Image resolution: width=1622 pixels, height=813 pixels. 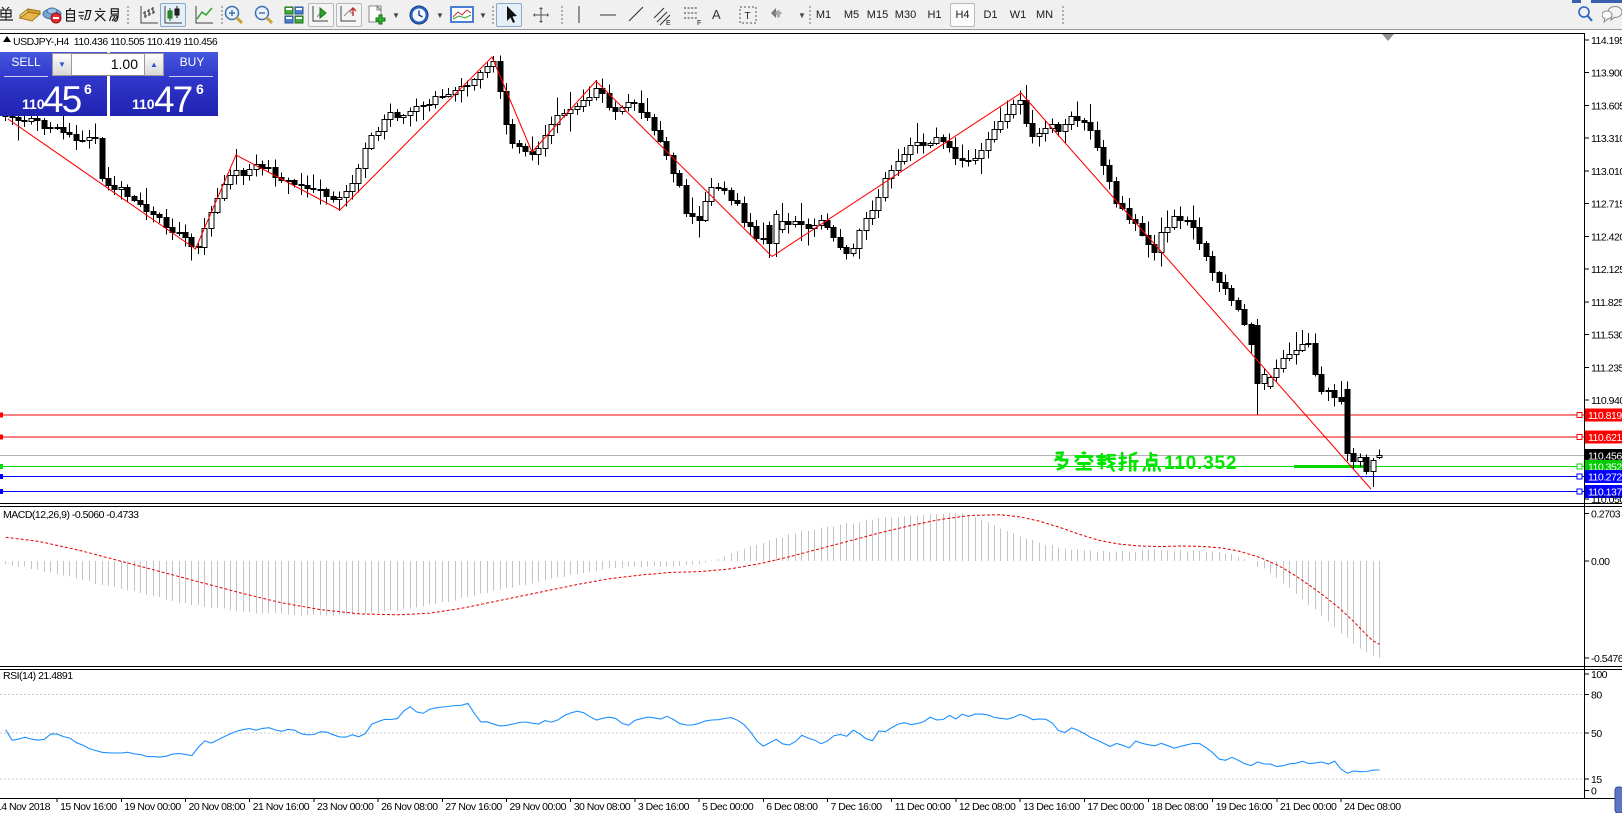 What do you see at coordinates (1606, 172) in the screenshot?
I see `svg-text: 113.010` at bounding box center [1606, 172].